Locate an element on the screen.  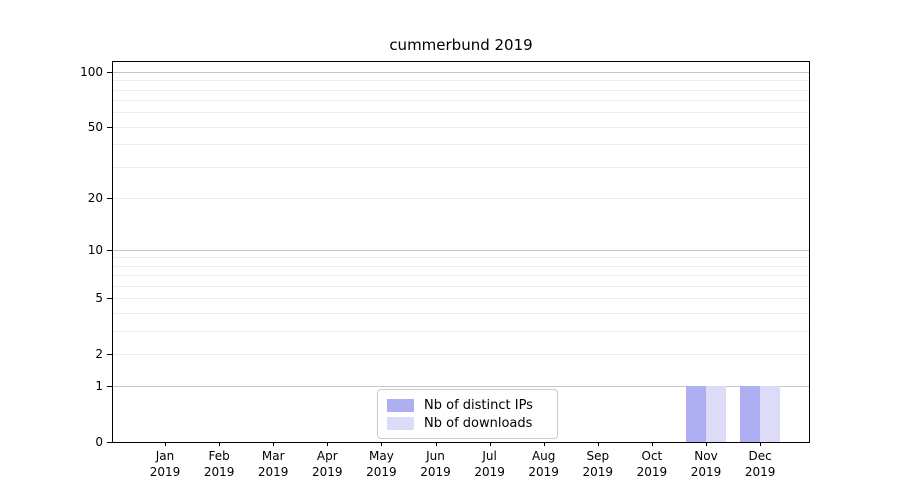
x-tick-label: Sep 2019 is located at coordinates (598, 464).